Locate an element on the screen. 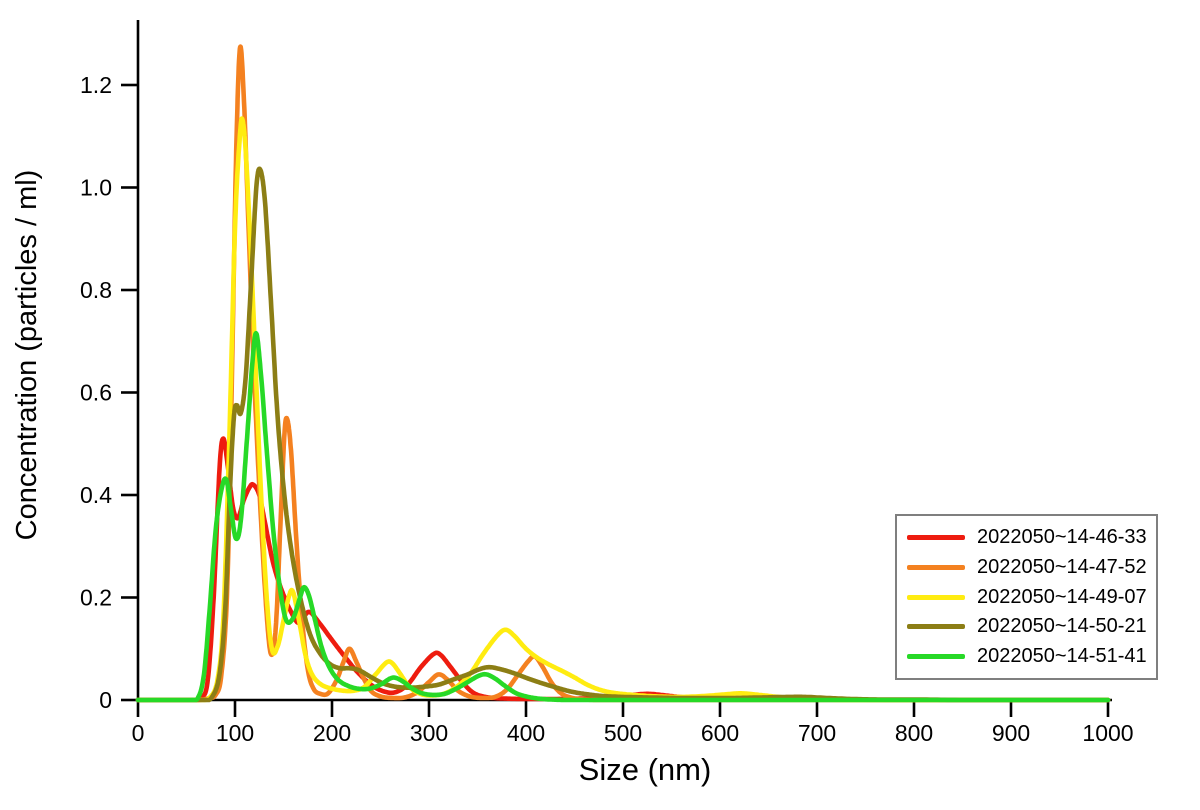 This screenshot has width=1200, height=810. x-tick-label: 0 is located at coordinates (138, 733).